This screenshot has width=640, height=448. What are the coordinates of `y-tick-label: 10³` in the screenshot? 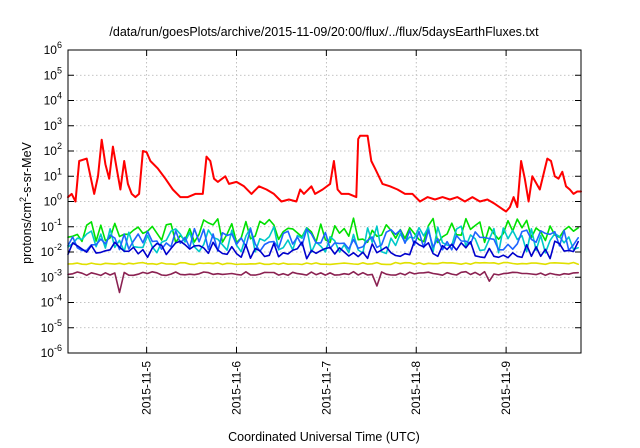 It's located at (53, 124).